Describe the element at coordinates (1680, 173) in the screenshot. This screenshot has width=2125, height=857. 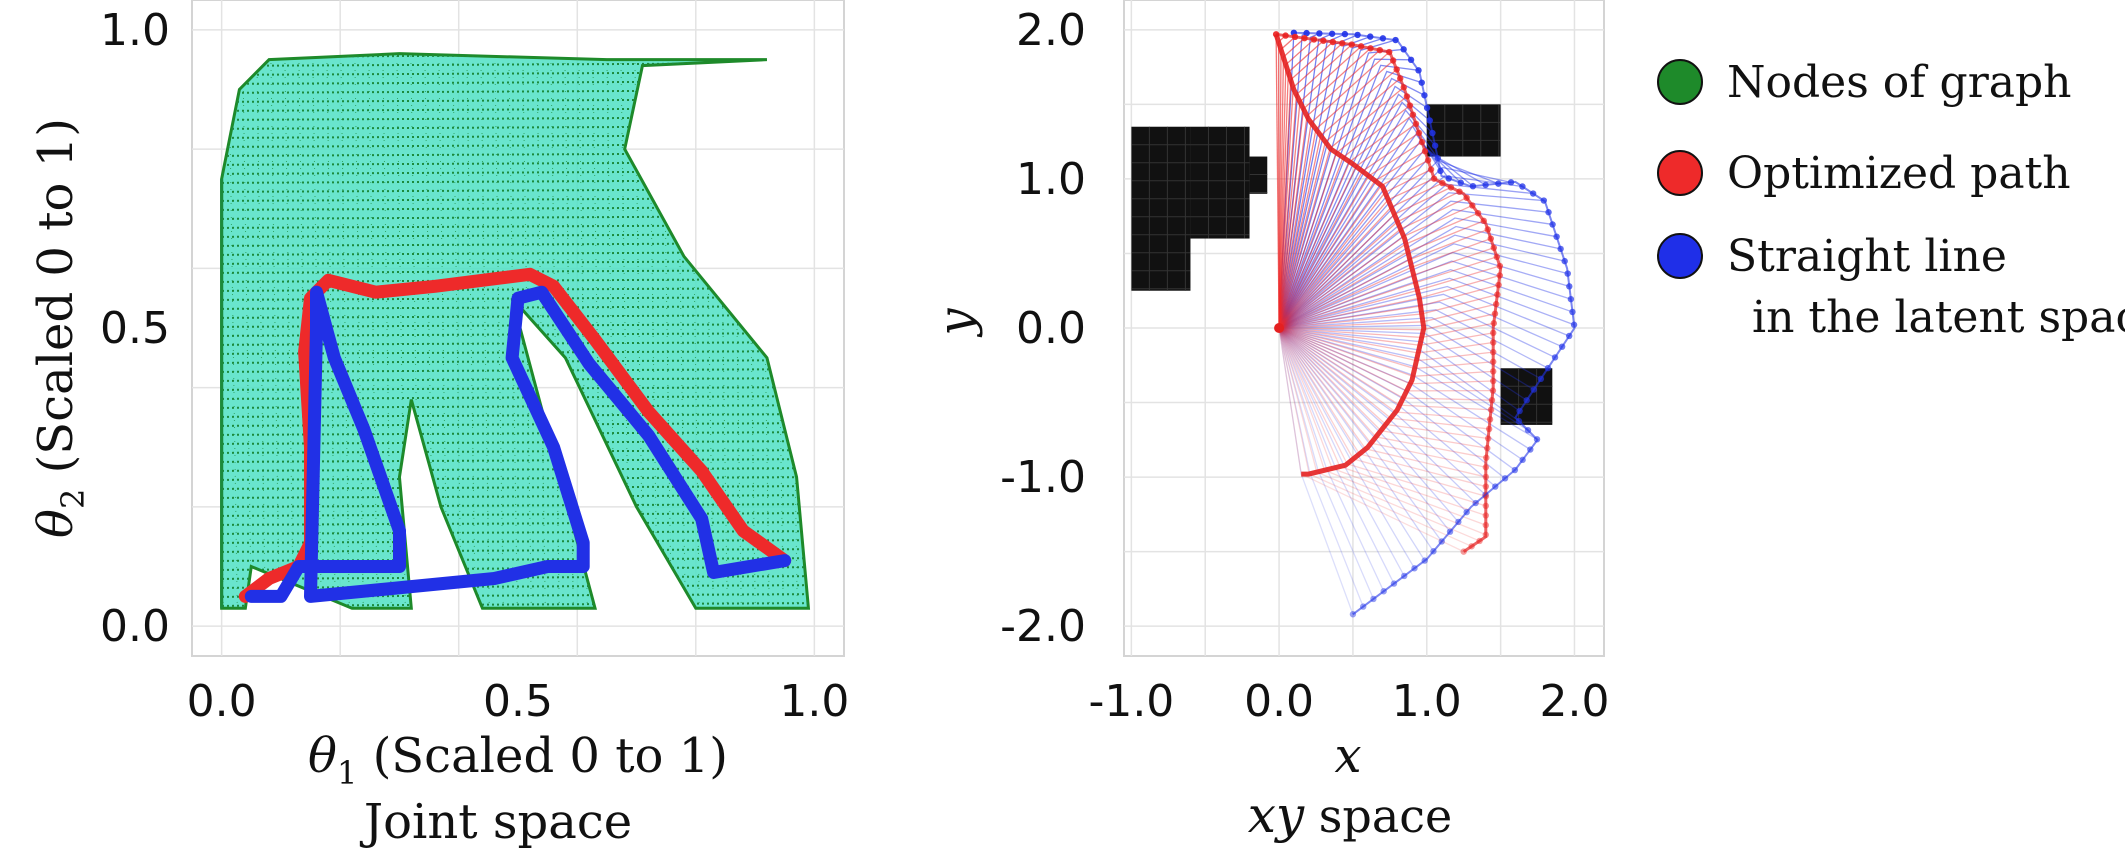
I see `legend-marker-optimized` at that location.